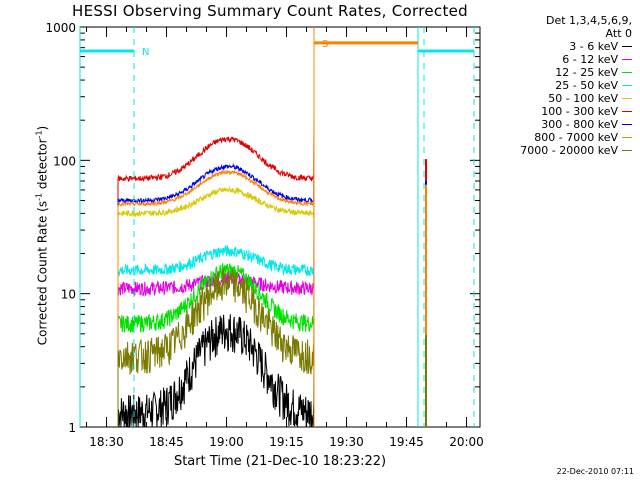  Describe the element at coordinates (226, 442) in the screenshot. I see `x-tick-label: 19:00` at that location.